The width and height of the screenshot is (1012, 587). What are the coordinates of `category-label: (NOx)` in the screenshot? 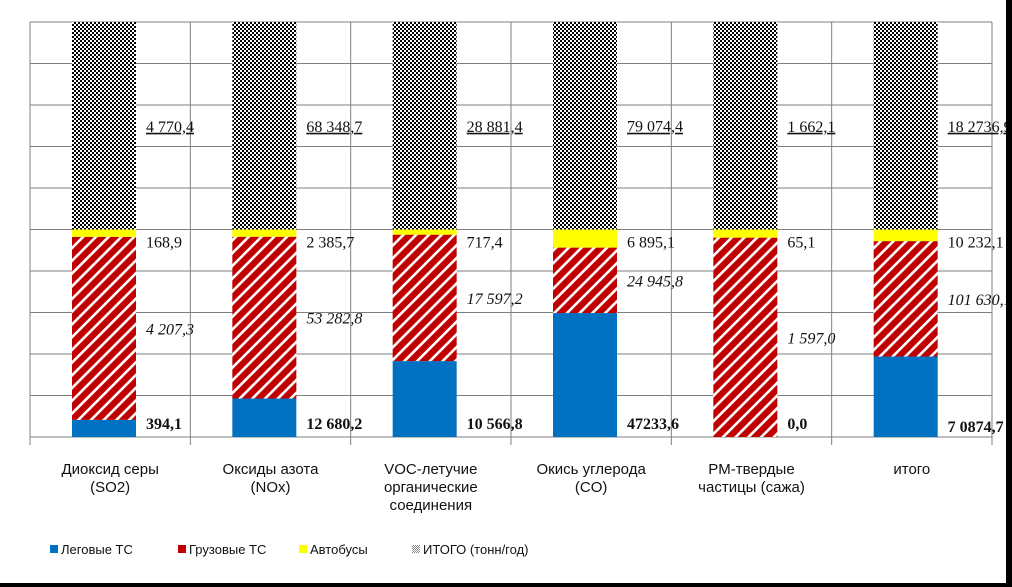 It's located at (271, 487).